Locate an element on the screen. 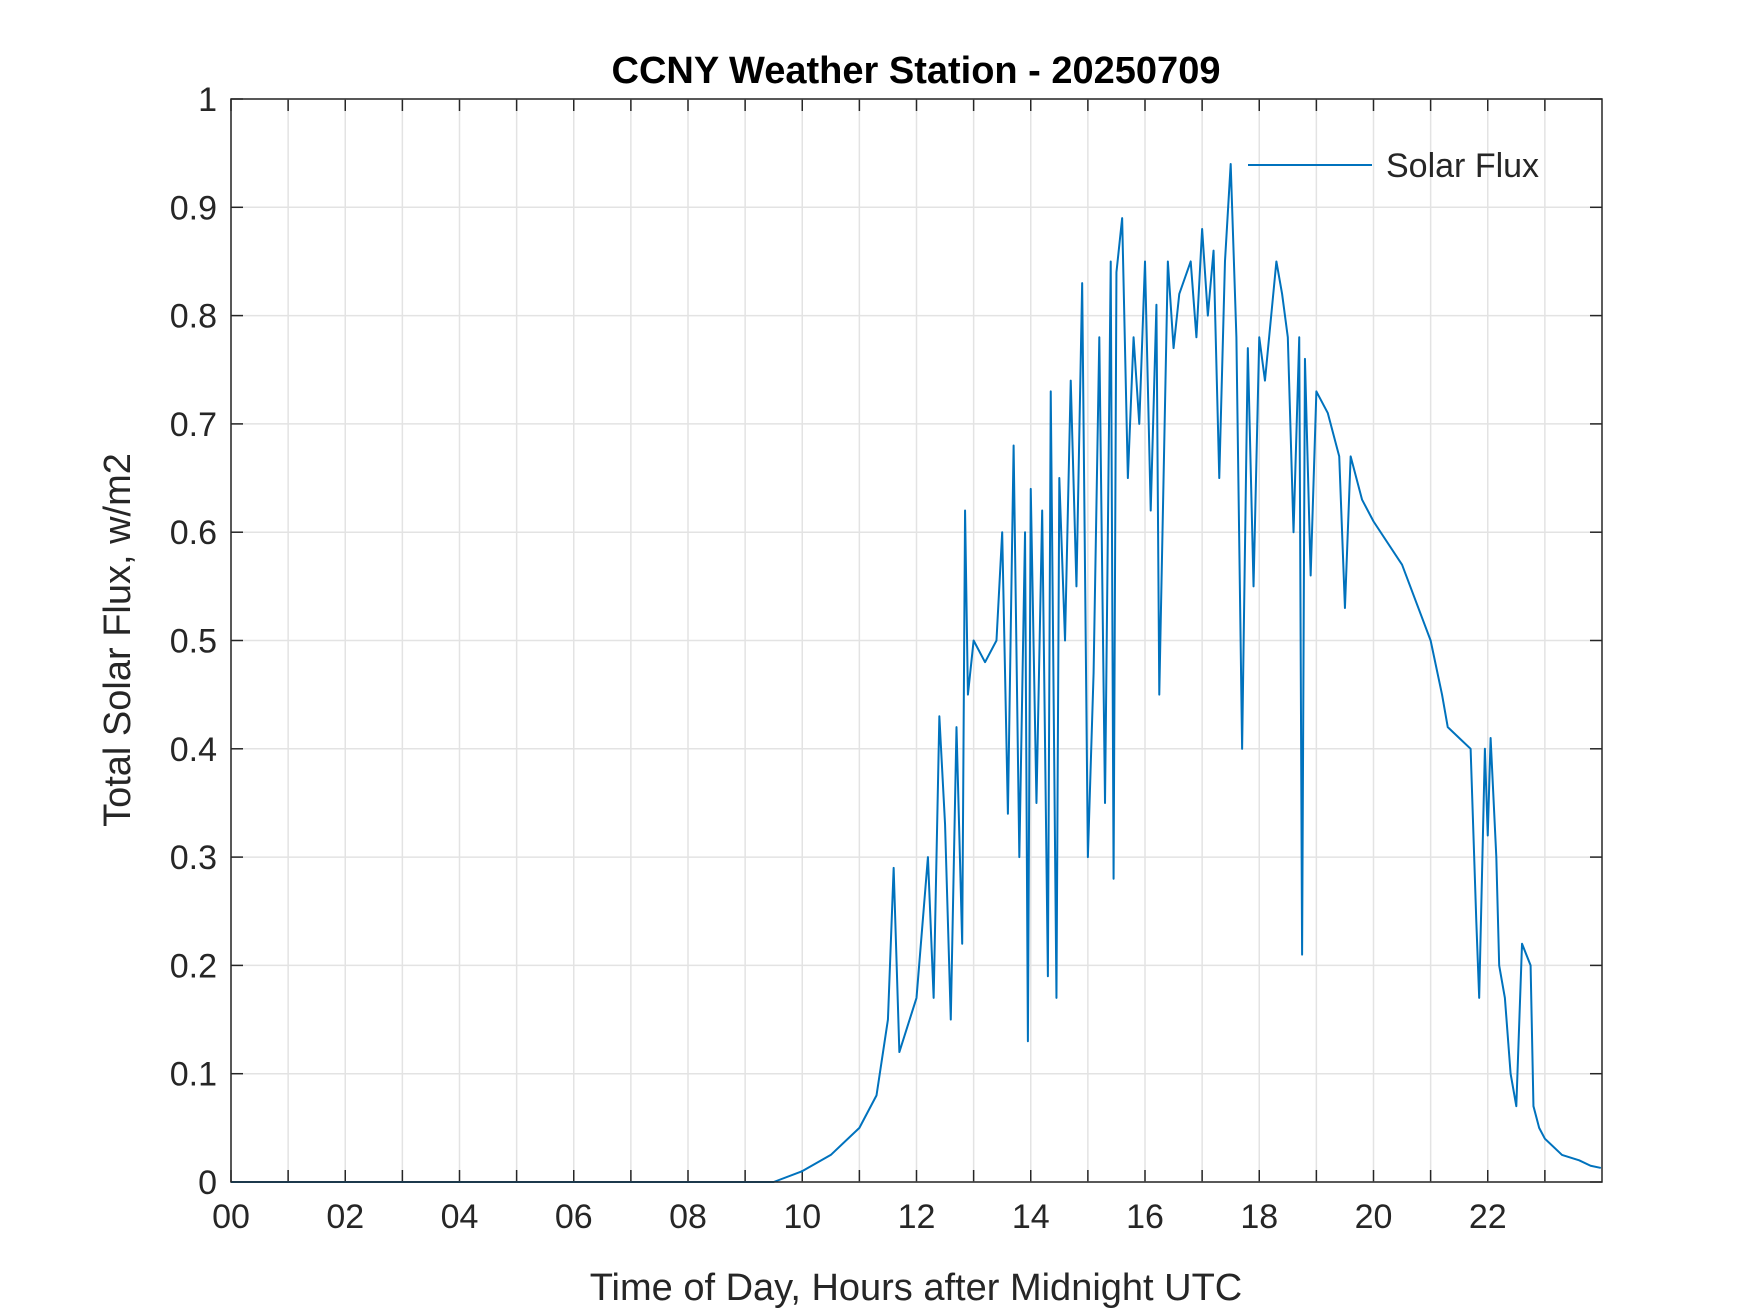 This screenshot has height=1313, width=1750. x-tick-label: 22 is located at coordinates (1488, 1217).